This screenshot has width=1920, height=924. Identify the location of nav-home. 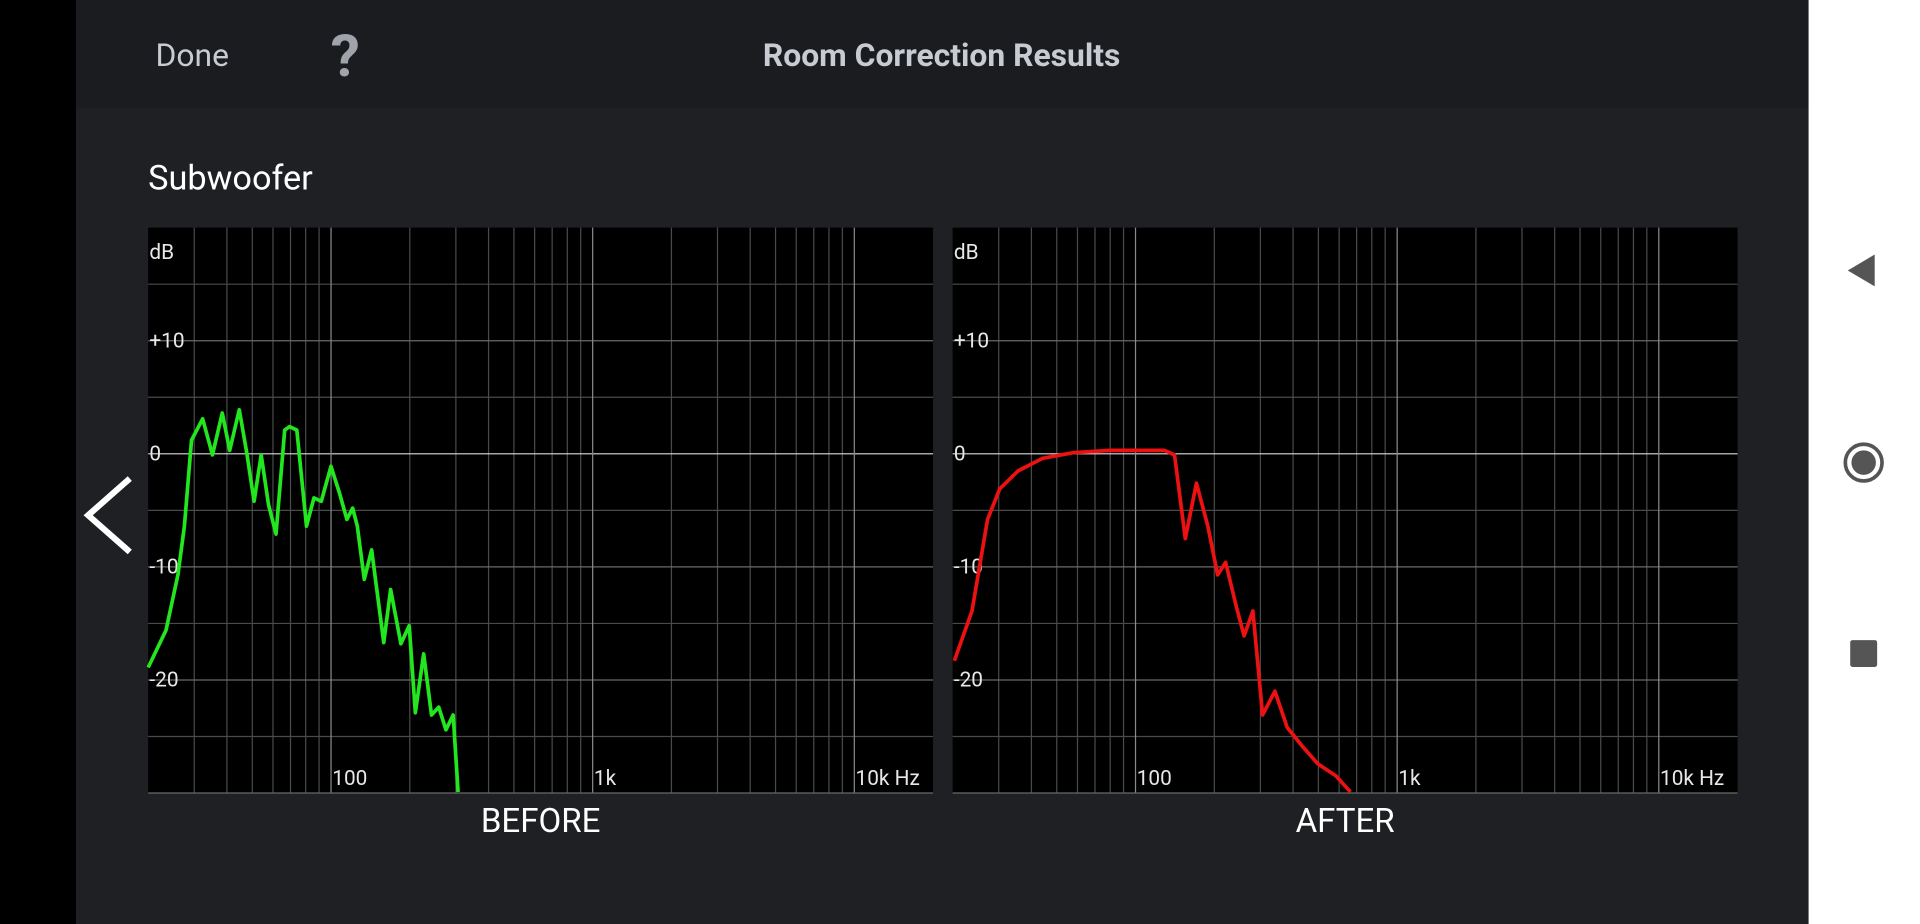
(1863, 462).